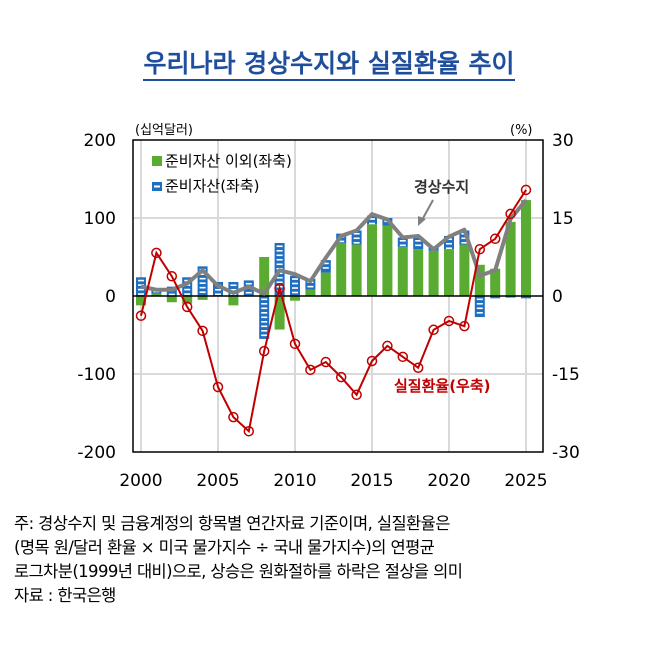 The height and width of the screenshot is (655, 658). Describe the element at coordinates (566, 375) in the screenshot. I see `right-tick-label: -15` at that location.